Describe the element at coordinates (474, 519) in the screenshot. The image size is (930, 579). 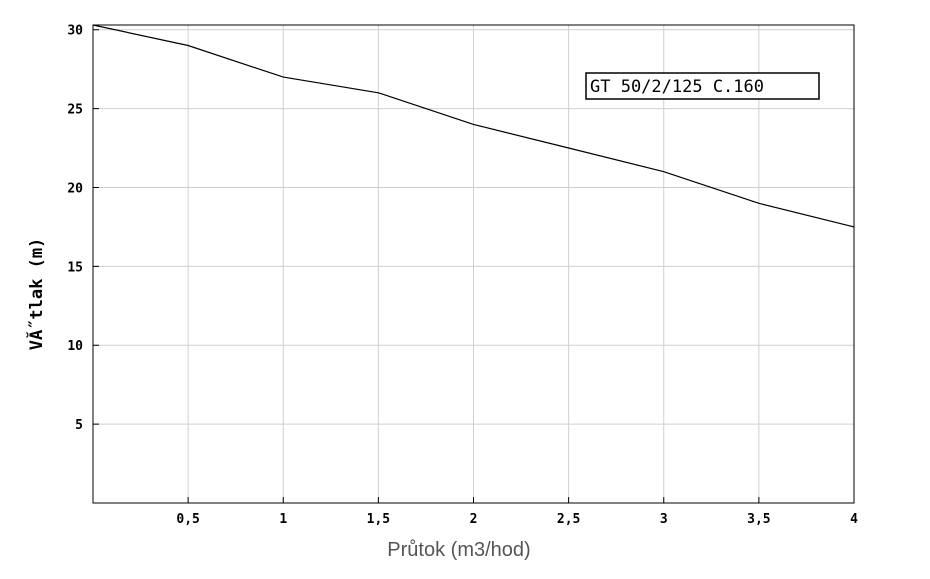
I see `x-tick-label: 2` at that location.